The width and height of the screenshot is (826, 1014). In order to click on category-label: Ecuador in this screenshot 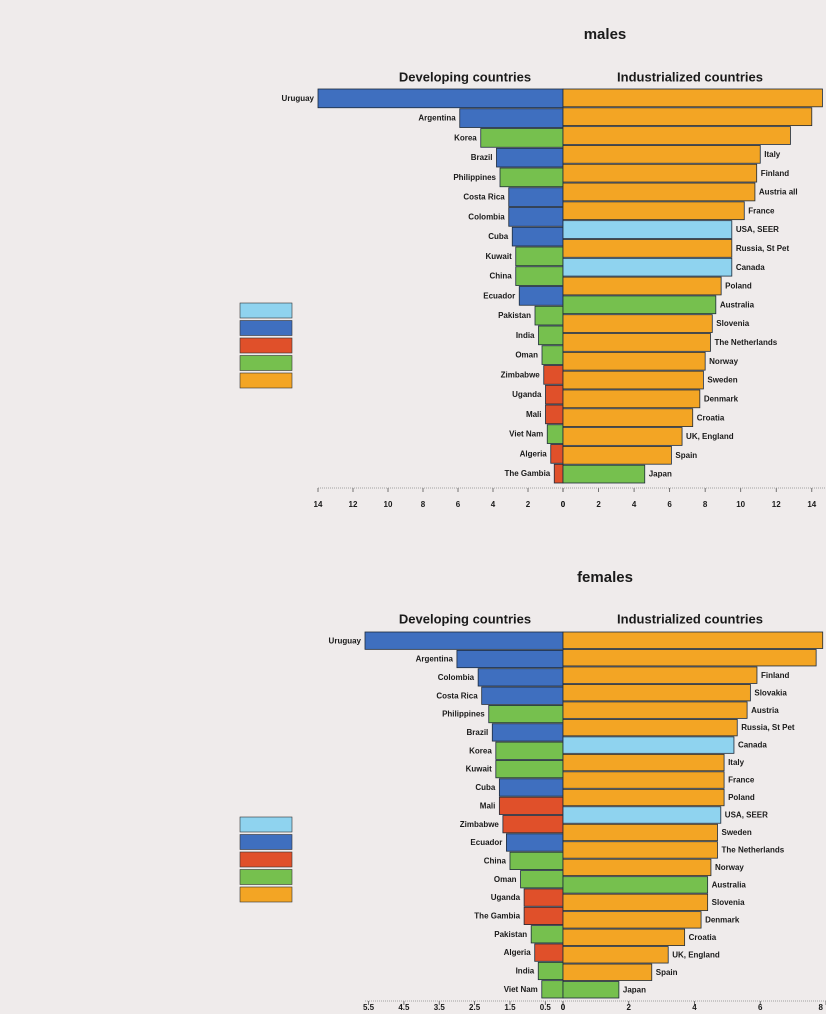, I will do `click(486, 842)`.